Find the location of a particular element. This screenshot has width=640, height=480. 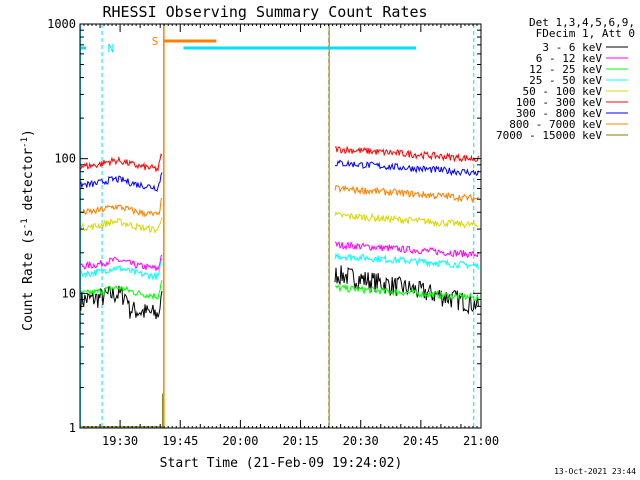

legend-entry: 300 - 800 keV is located at coordinates (559, 113).